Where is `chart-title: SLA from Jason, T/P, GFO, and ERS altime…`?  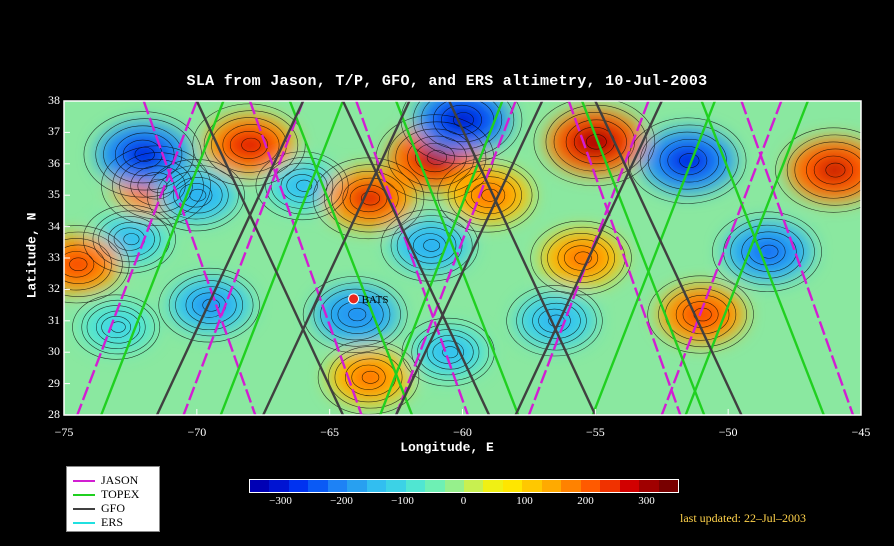 chart-title: SLA from Jason, T/P, GFO, and ERS altime… is located at coordinates (447, 81).